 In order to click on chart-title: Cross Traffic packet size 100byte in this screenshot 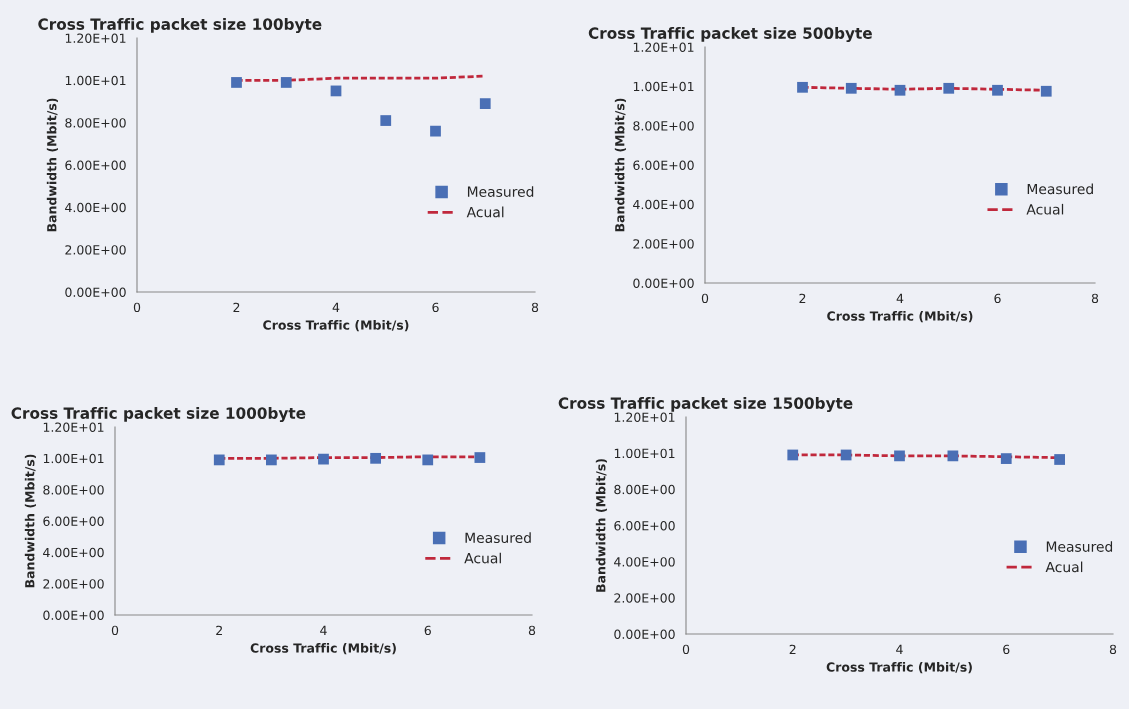, I will do `click(180, 25)`.